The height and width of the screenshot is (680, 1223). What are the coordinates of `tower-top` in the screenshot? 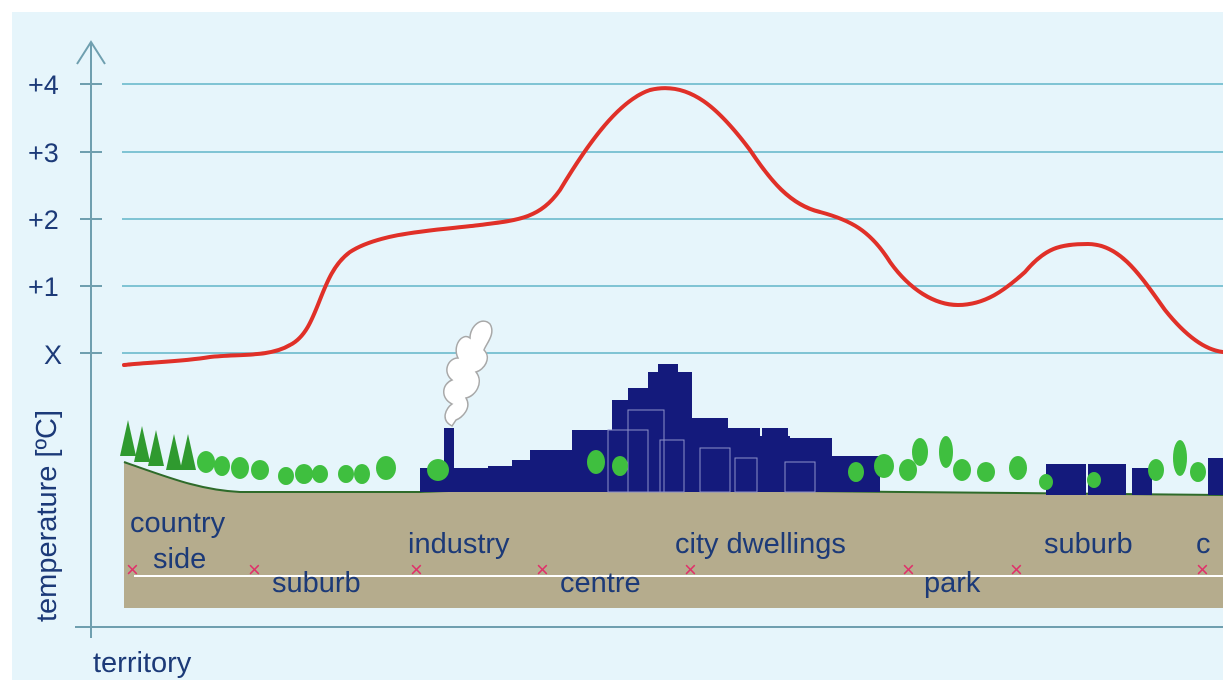 It's located at (668, 369).